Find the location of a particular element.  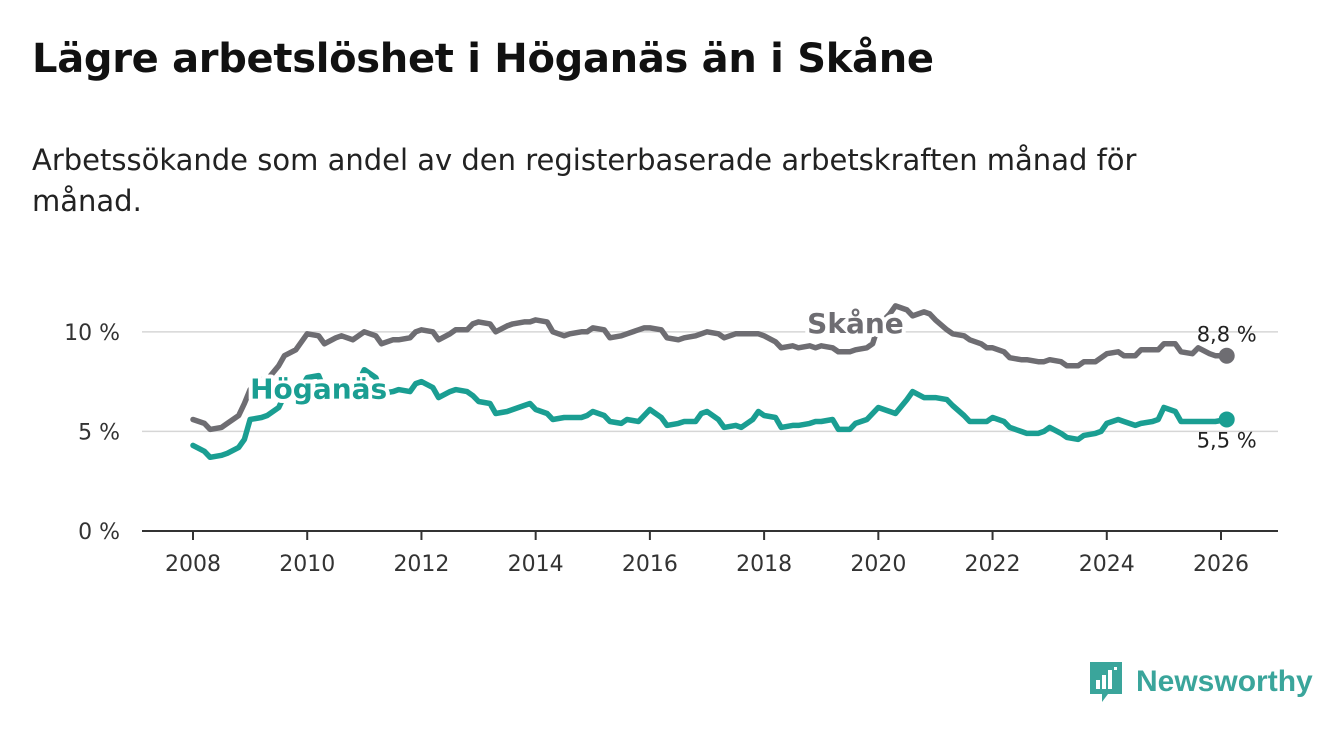

chart-title: Lägre arbetslöshet i Höganäs än i Skåne is located at coordinates (483, 59).